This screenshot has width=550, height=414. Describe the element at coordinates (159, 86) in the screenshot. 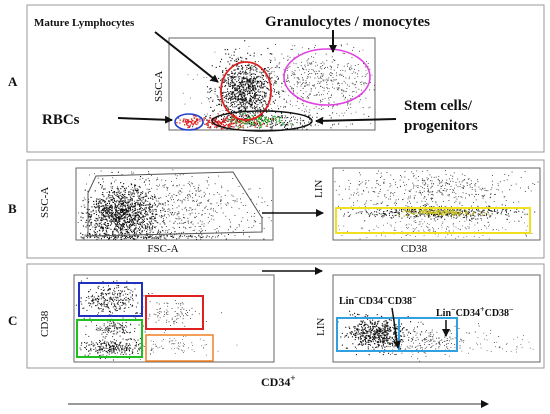

I see `panel-a-y-axis-label: SSC-A` at that location.